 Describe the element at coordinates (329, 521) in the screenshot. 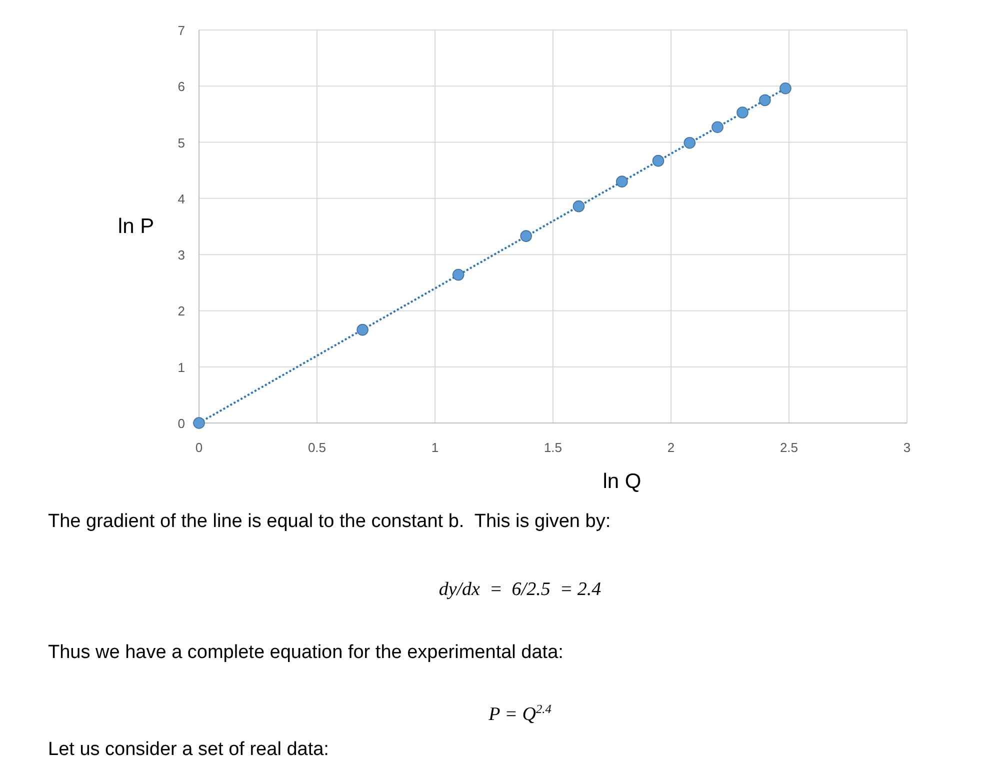

I see `text: The gradient of the line is equal to the constant b. This is given by:` at that location.